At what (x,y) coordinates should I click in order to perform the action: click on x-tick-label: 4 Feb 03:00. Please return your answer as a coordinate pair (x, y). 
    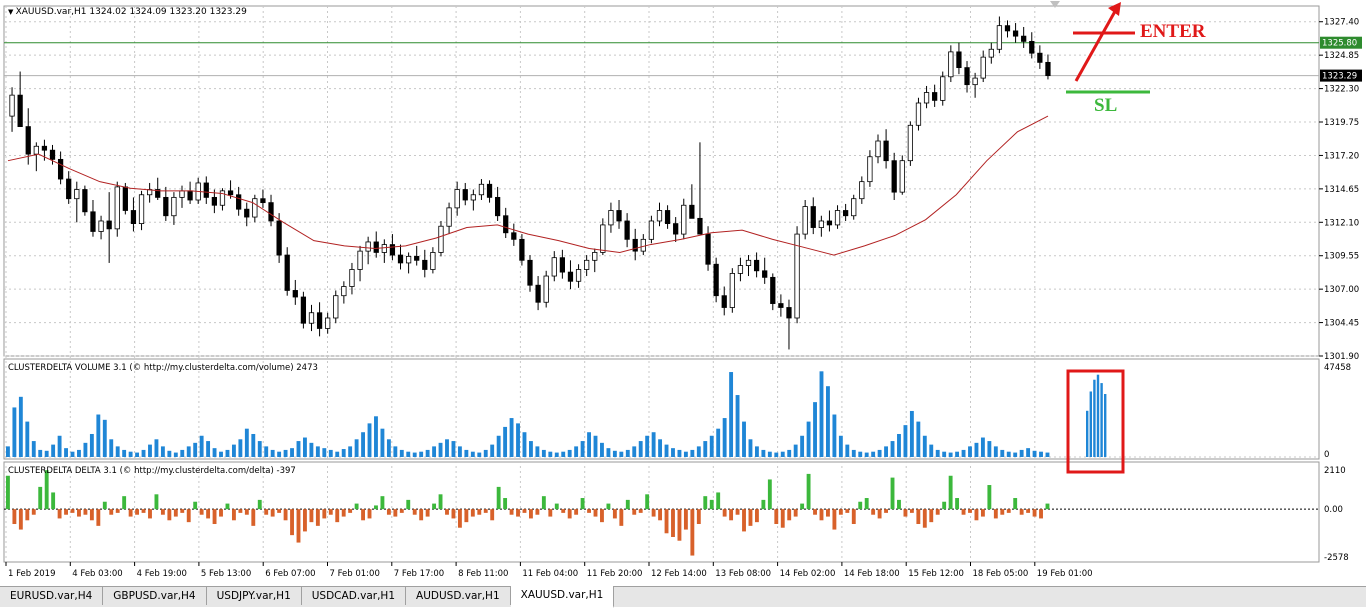
    Looking at the image, I should click on (97, 574).